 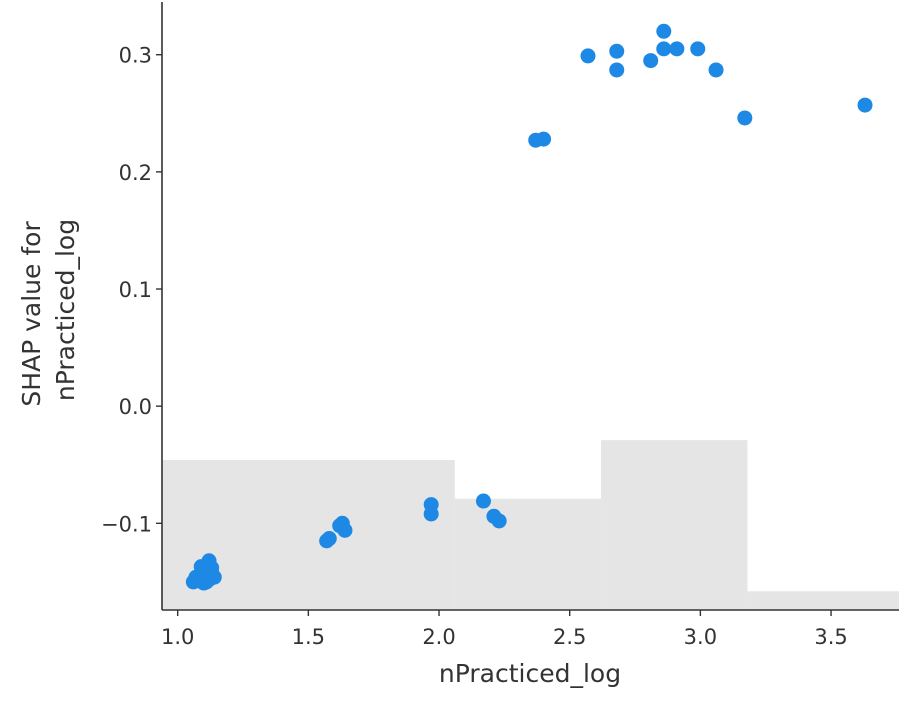 I want to click on y-axis-label: SHAP value for nPracticed_log, so click(x=48, y=309).